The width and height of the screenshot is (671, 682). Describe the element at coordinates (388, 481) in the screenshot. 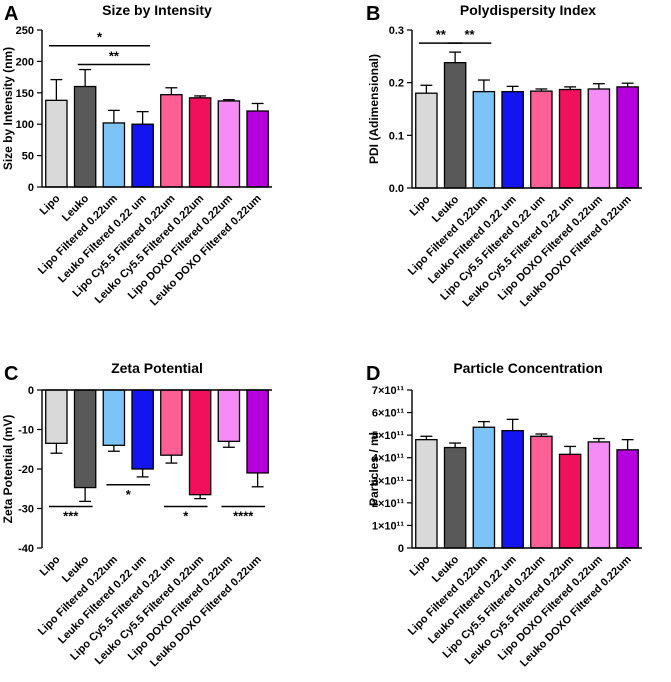

I see `y-tick-label: 3×10¹¹` at that location.